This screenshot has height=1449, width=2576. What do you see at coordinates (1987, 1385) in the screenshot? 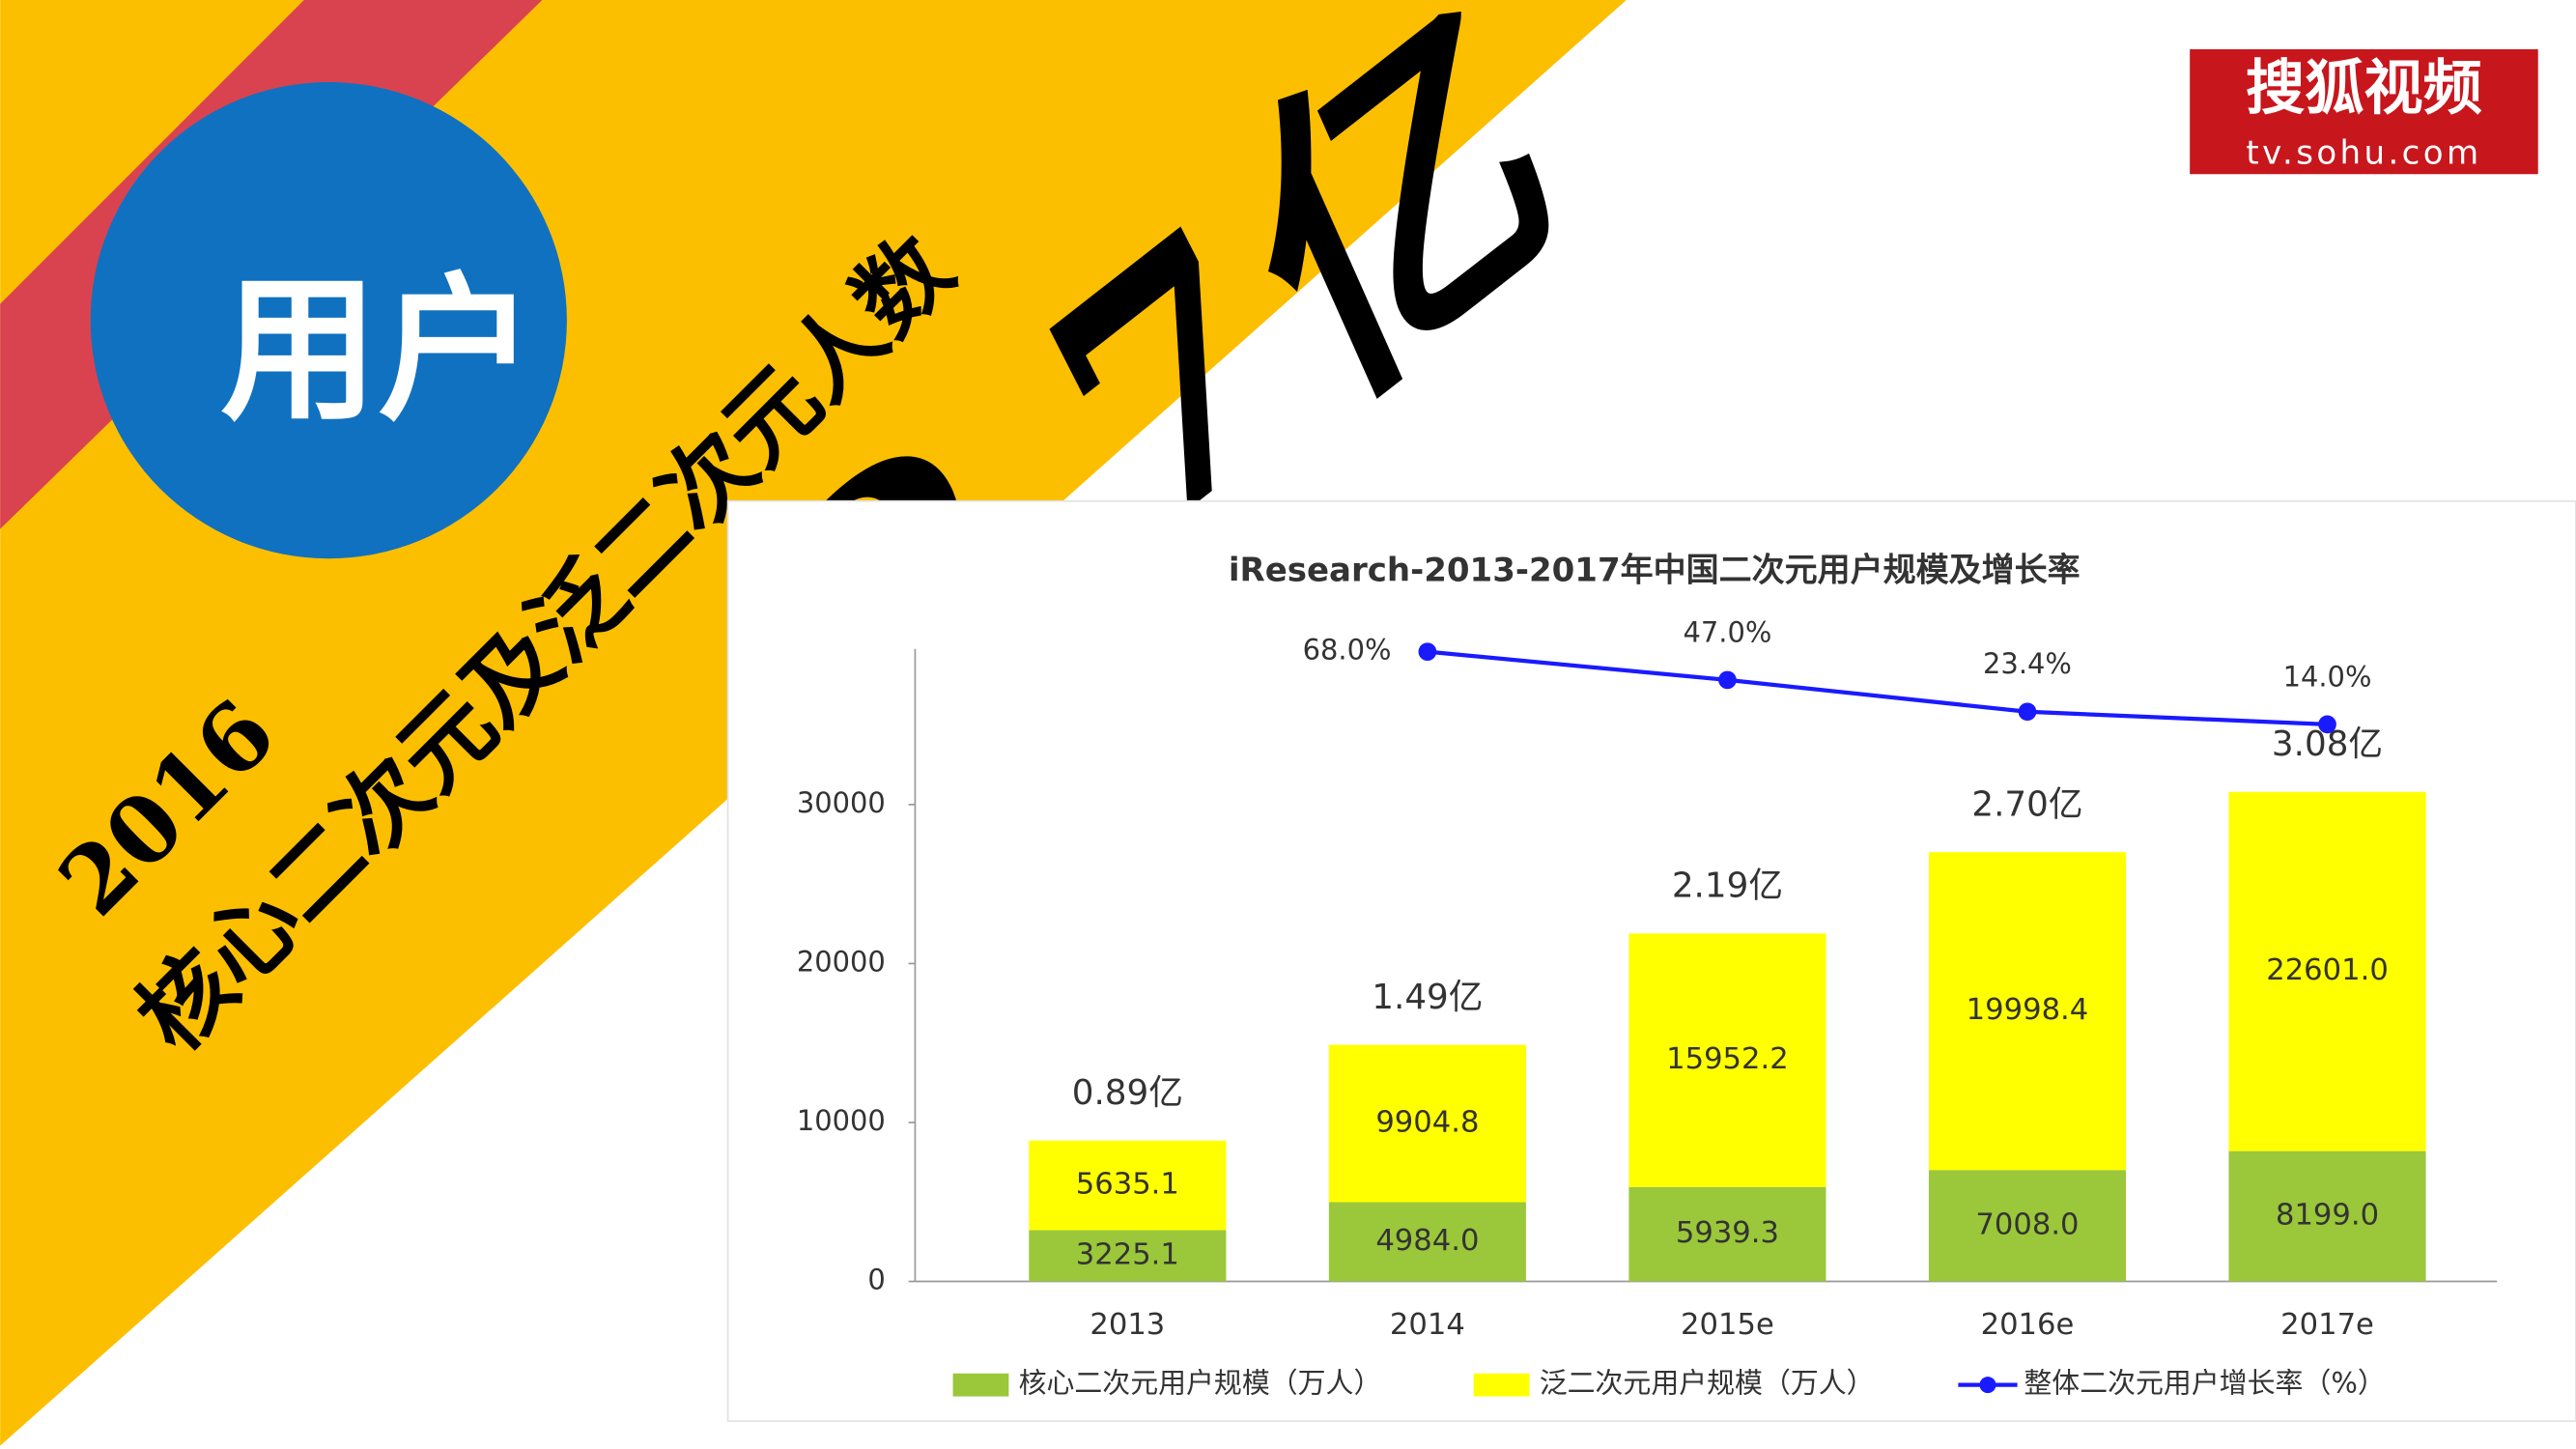
I see `legend-swatch-dot` at bounding box center [1987, 1385].